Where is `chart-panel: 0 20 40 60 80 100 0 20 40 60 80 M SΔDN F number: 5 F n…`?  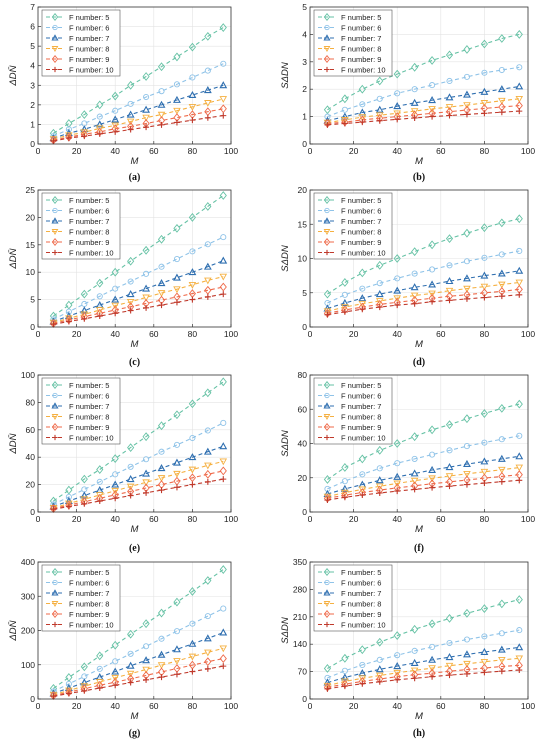 chart-panel: 0 20 40 60 80 100 0 20 40 60 80 M SΔDN F number: 5 F n… is located at coordinates (407, 462).